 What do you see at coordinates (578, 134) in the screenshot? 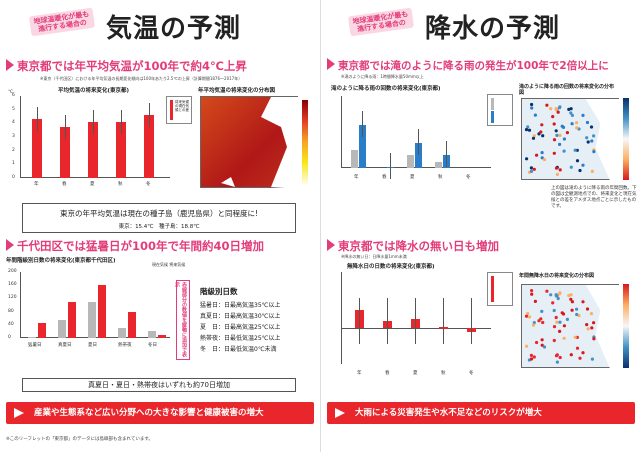
I see `rain-map: 滝のように降る雨の回数の将来変化の分布図` at bounding box center [578, 134].